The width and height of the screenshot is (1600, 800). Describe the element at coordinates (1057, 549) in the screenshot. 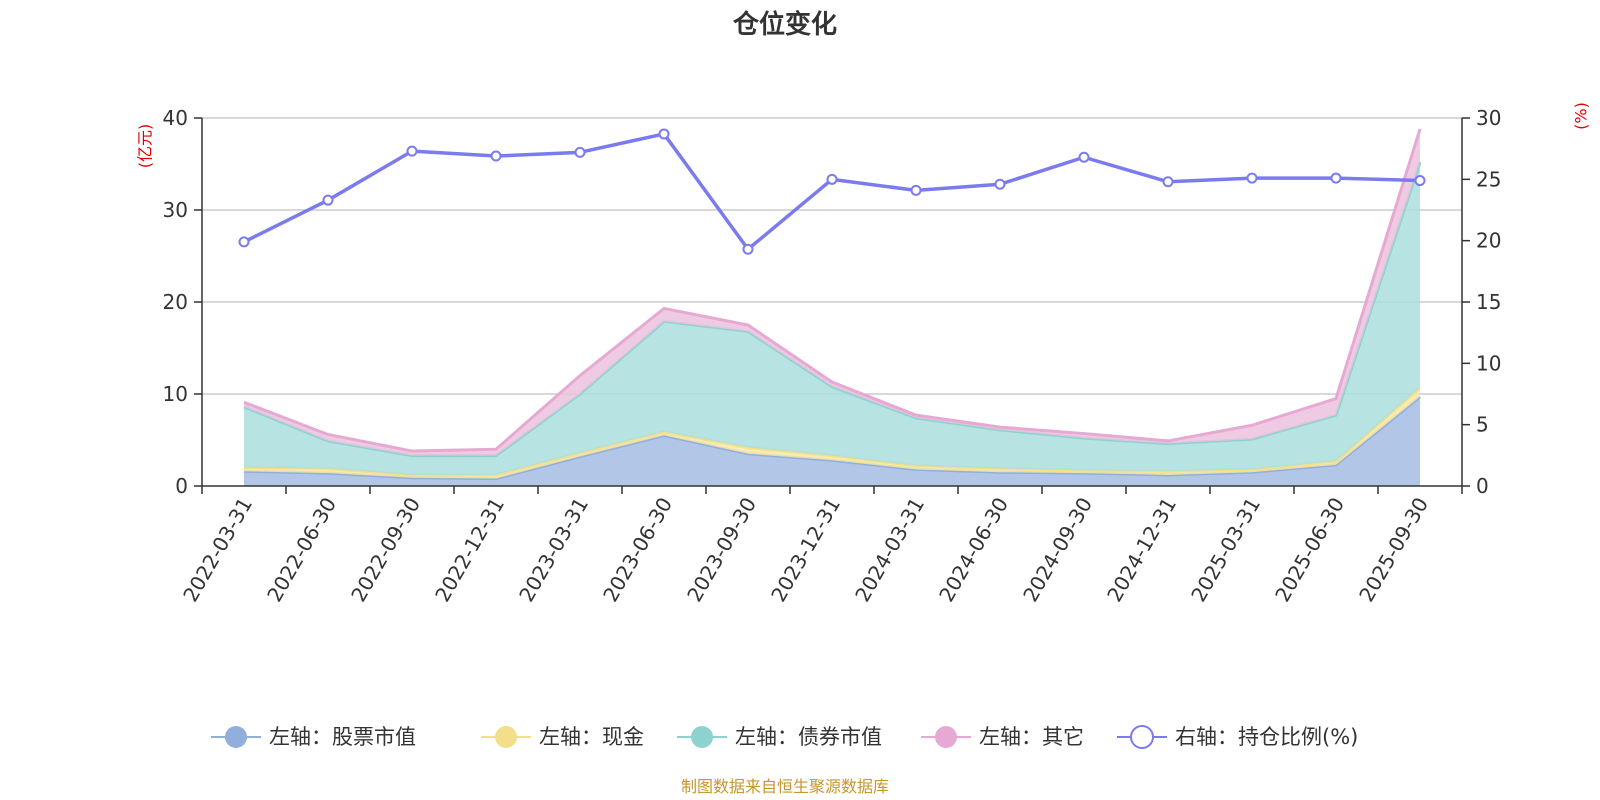

I see `x-tick-label: 2024-09-30` at that location.